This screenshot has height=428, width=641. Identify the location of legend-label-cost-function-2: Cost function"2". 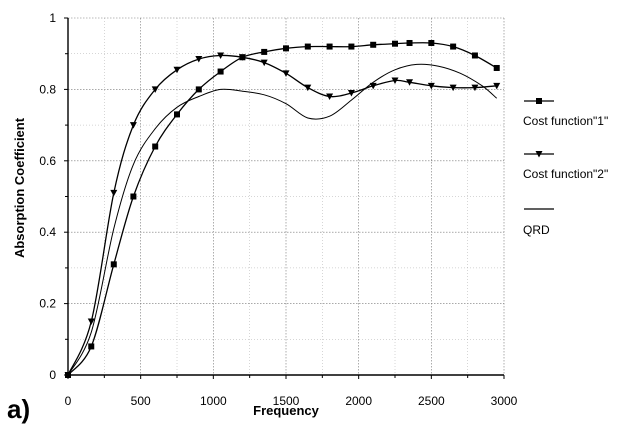
(565, 174).